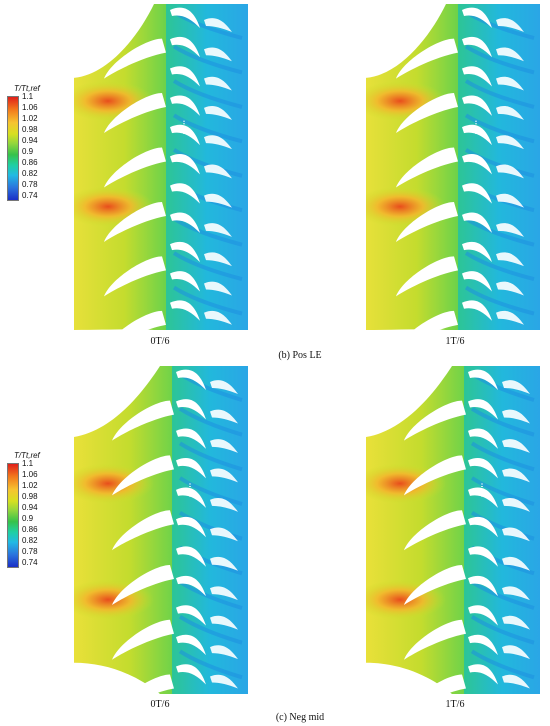 The width and height of the screenshot is (550, 726). What do you see at coordinates (300, 717) in the screenshot?
I see `subfigure-caption: (c) Neg mid` at bounding box center [300, 717].